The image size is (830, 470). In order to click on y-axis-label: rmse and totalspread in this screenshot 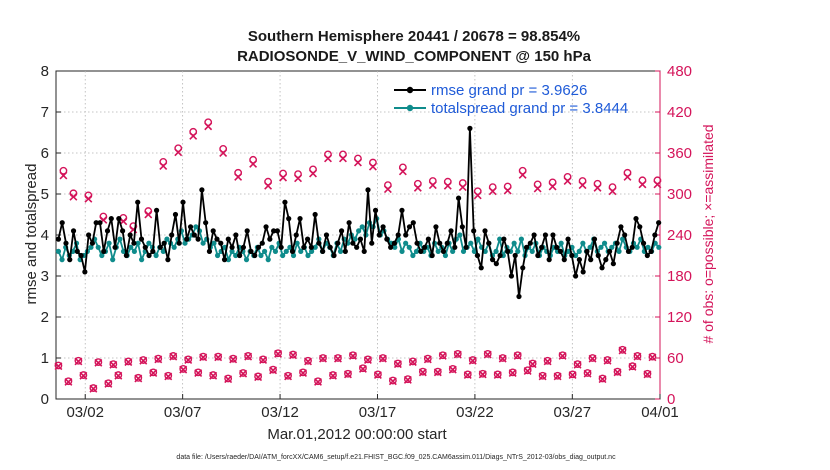, I will do `click(31, 234)`.